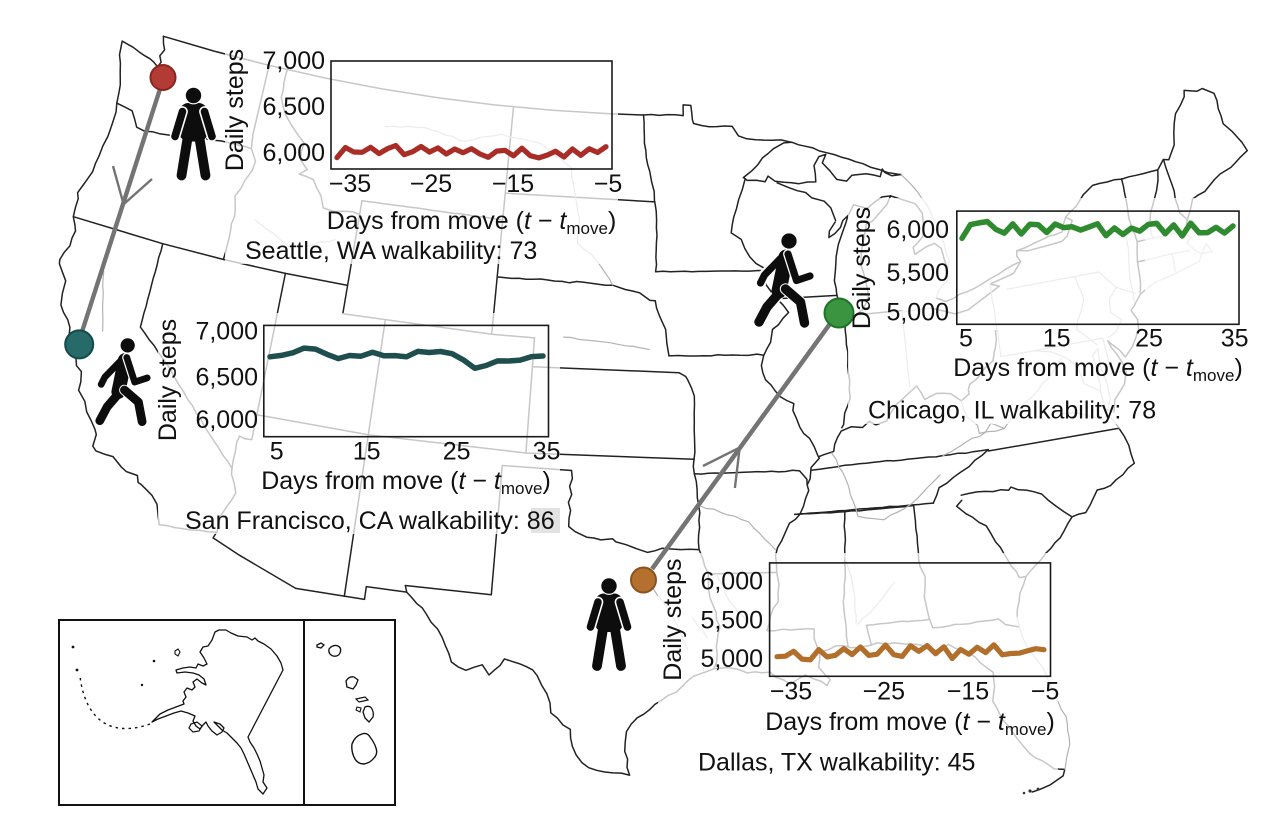 This screenshot has height=838, width=1280. I want to click on svg-text: Seattle, WA walkability: 73, so click(391, 251).